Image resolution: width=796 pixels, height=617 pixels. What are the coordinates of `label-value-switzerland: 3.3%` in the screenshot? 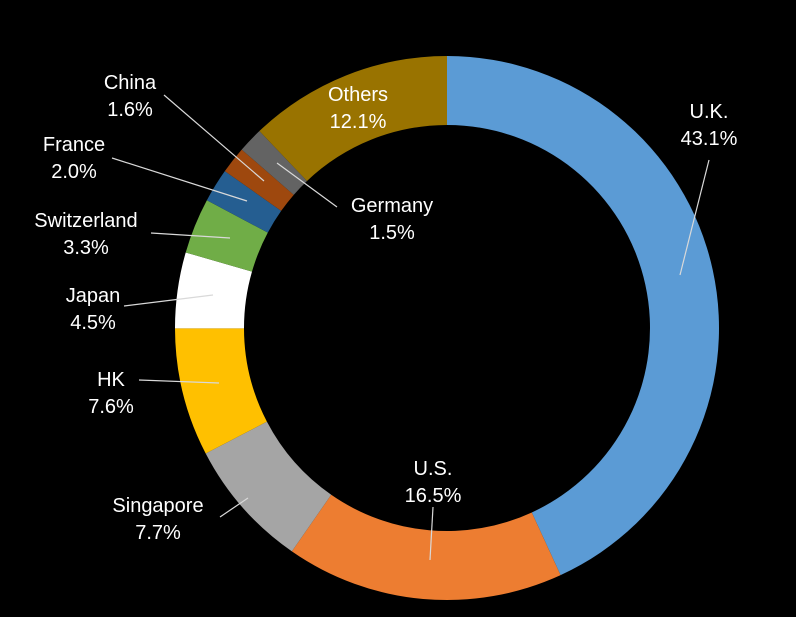 It's located at (86, 248).